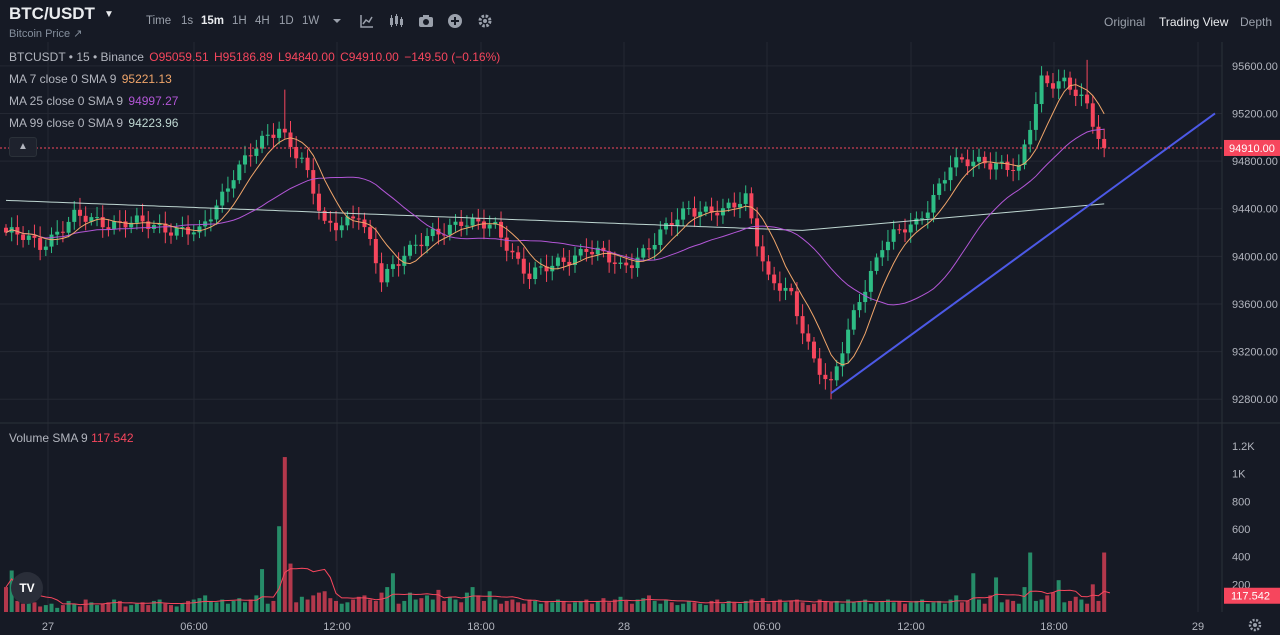 This screenshot has height=635, width=1280. Describe the element at coordinates (255, 105) in the screenshot. I see `ma25-row: MA 25 close 0 SMA 9 94997.27` at that location.